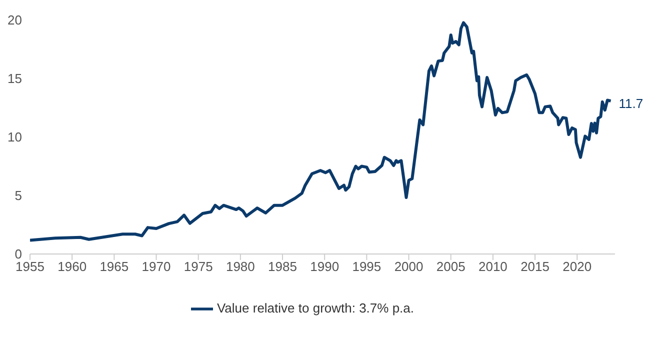  Describe the element at coordinates (18, 196) in the screenshot. I see `y-tick-label: 5` at that location.